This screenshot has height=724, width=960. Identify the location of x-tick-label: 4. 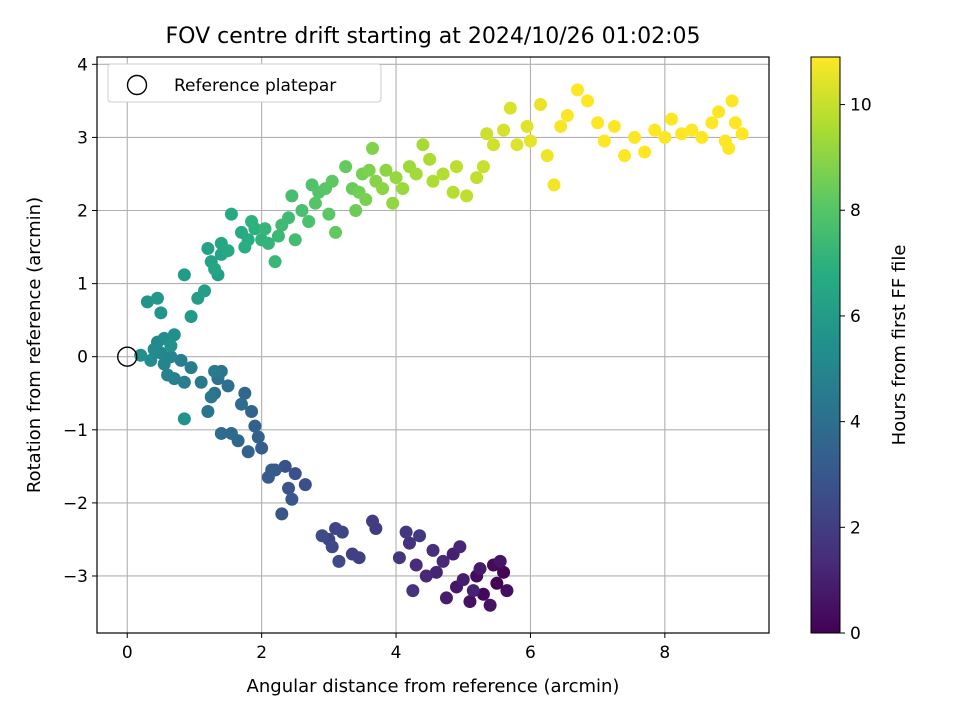
(396, 653).